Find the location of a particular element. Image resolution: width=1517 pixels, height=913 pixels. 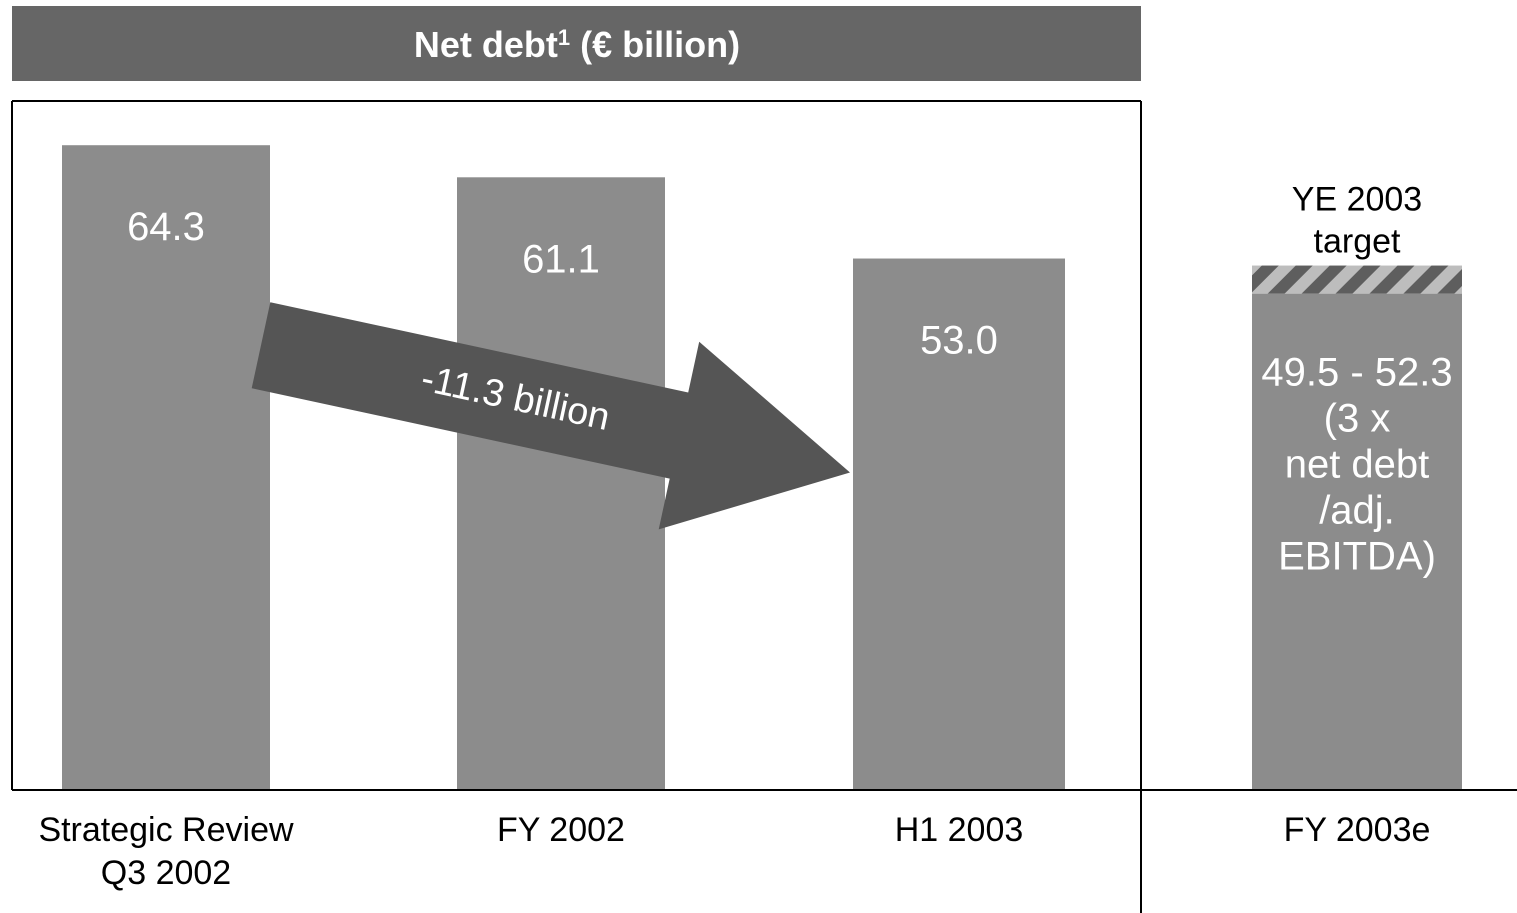

title-banner is located at coordinates (576, 43).